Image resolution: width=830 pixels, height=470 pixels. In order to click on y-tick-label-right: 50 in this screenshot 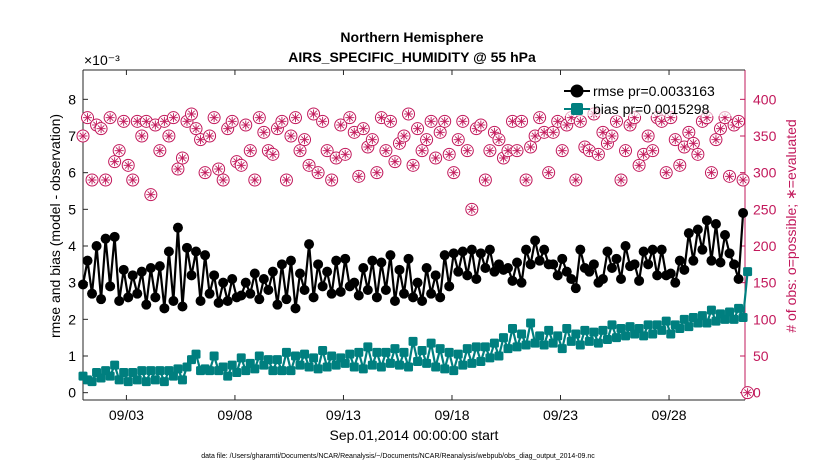, I will do `click(761, 356)`.